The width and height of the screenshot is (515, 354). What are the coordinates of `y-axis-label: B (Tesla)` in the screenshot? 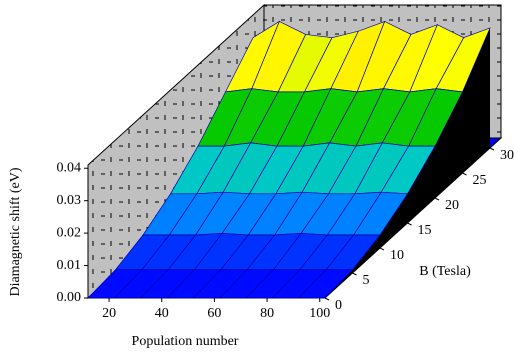 It's located at (445, 271).